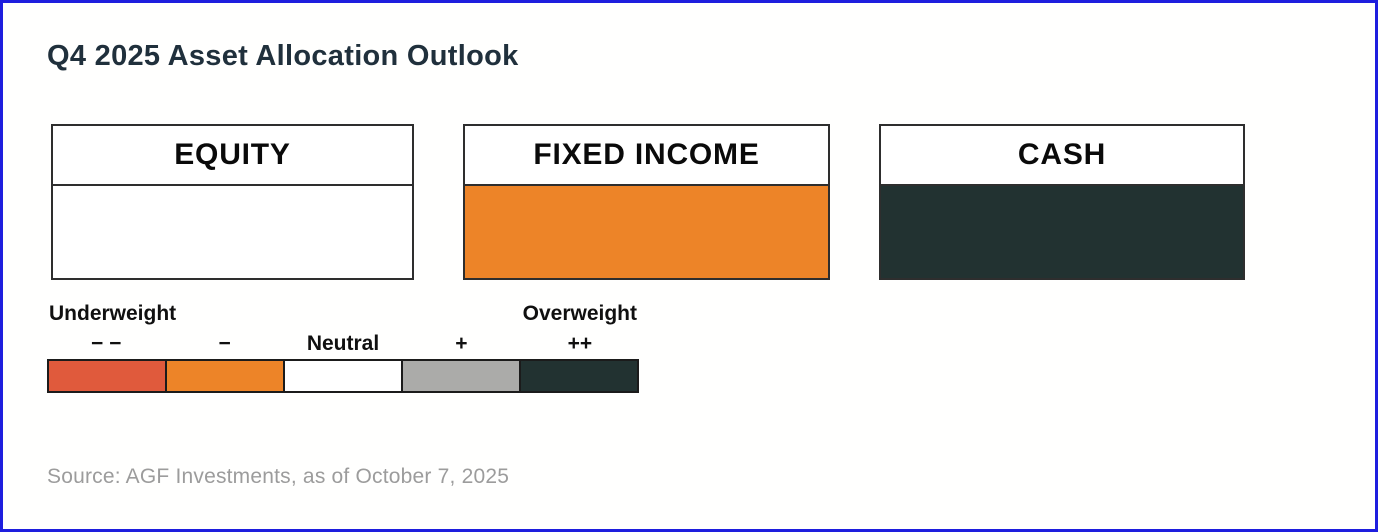 The image size is (1378, 532). I want to click on legend-symbol-double-minus: − −, so click(106, 343).